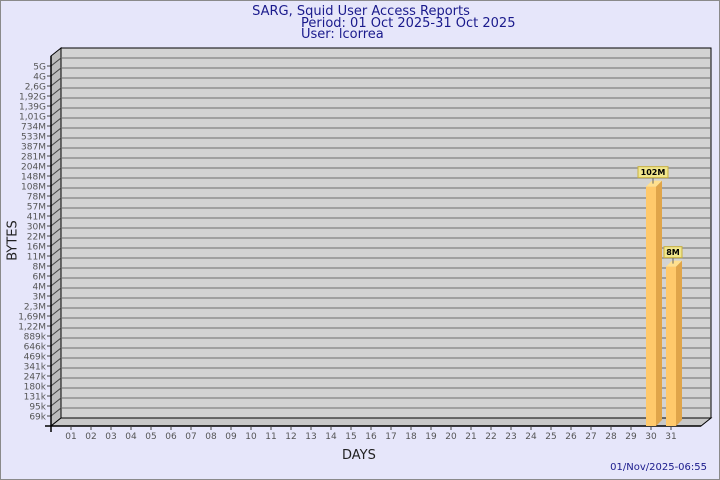 The width and height of the screenshot is (720, 480). Describe the element at coordinates (37, 418) in the screenshot. I see `y-tick-label: 69k` at that location.